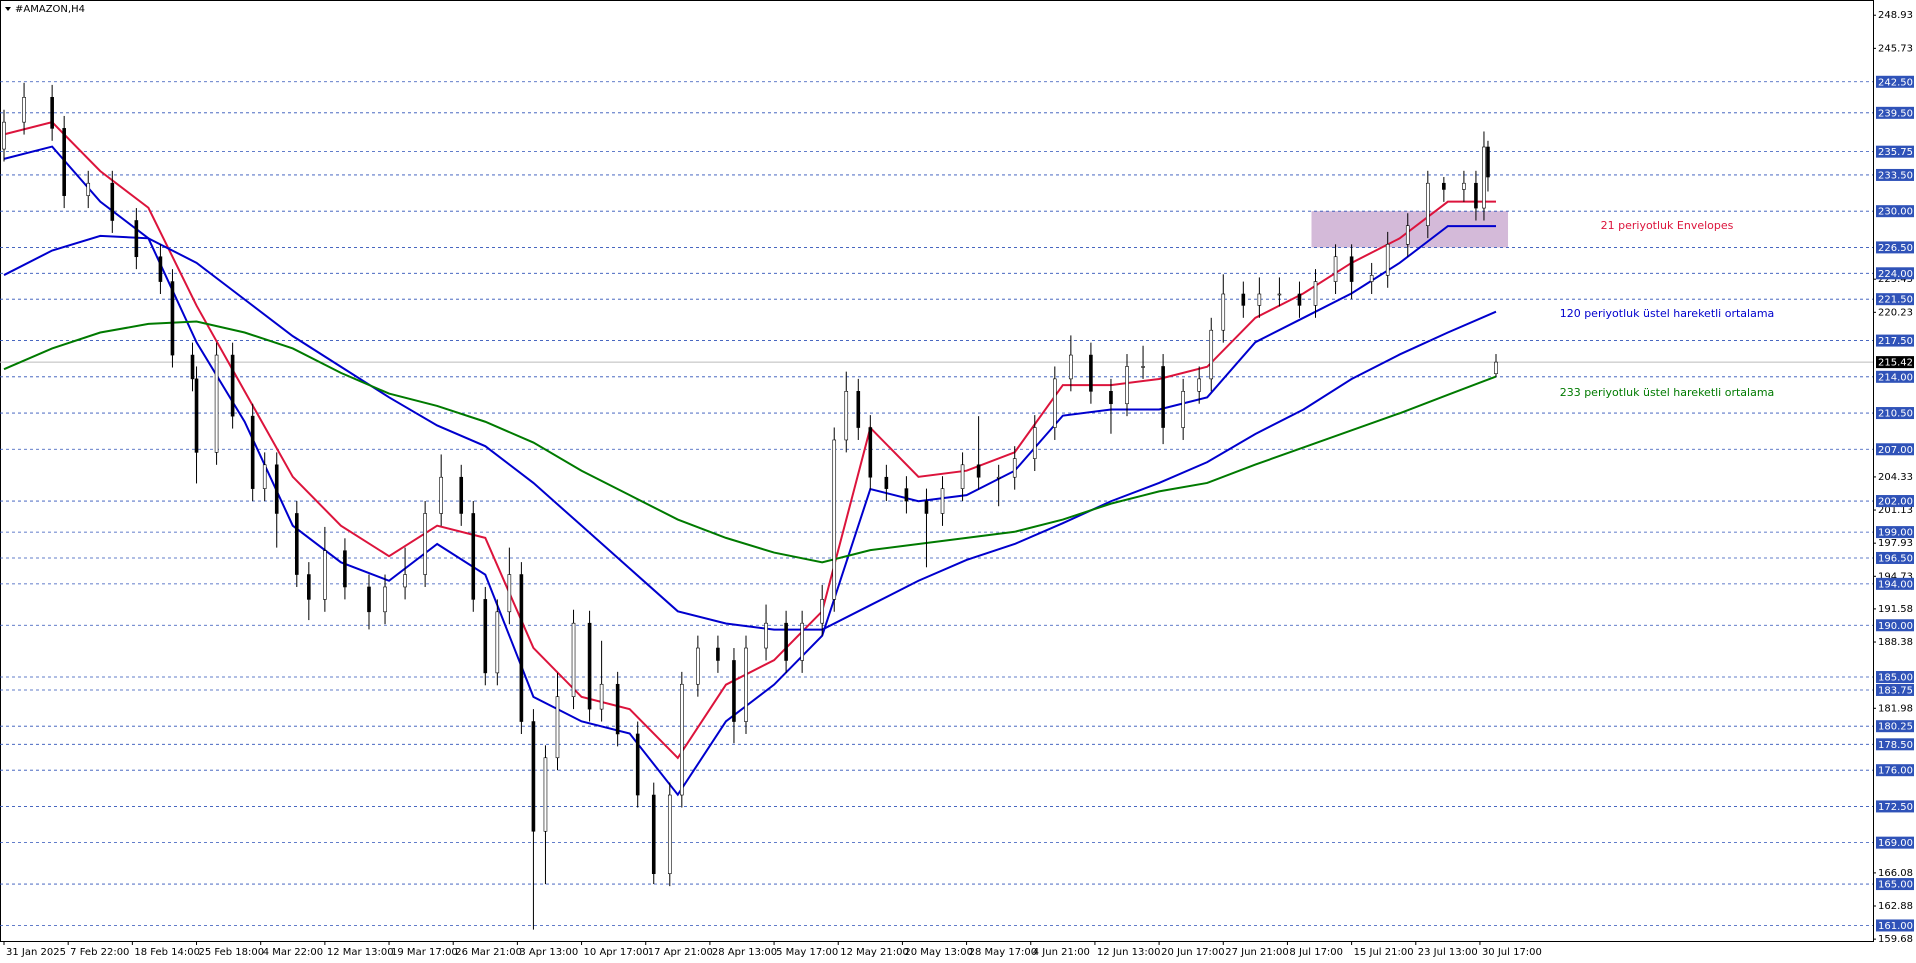 The image size is (1916, 963). I want to click on level-label: 230.00, so click(1895, 212).